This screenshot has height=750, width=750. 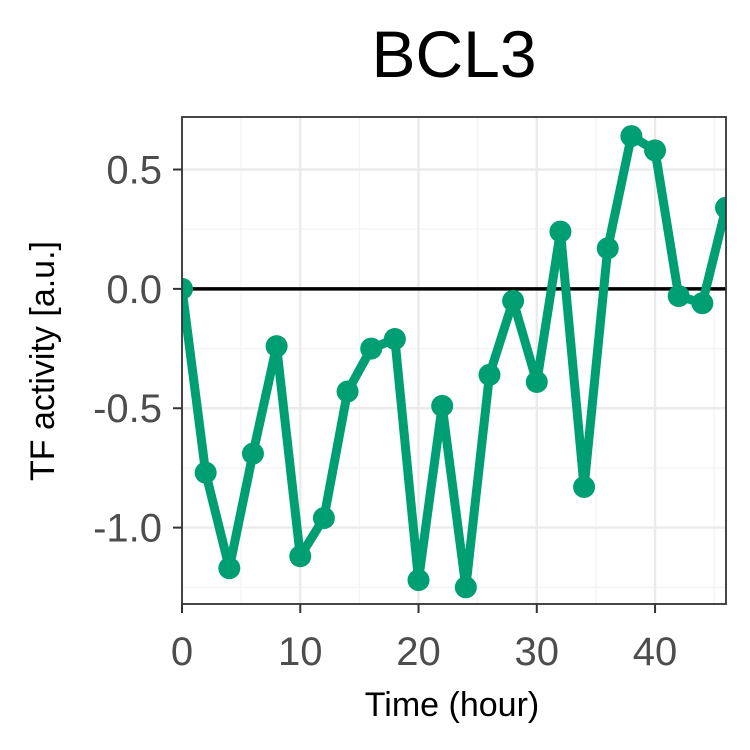 What do you see at coordinates (655, 652) in the screenshot?
I see `x-tick-label: 40` at bounding box center [655, 652].